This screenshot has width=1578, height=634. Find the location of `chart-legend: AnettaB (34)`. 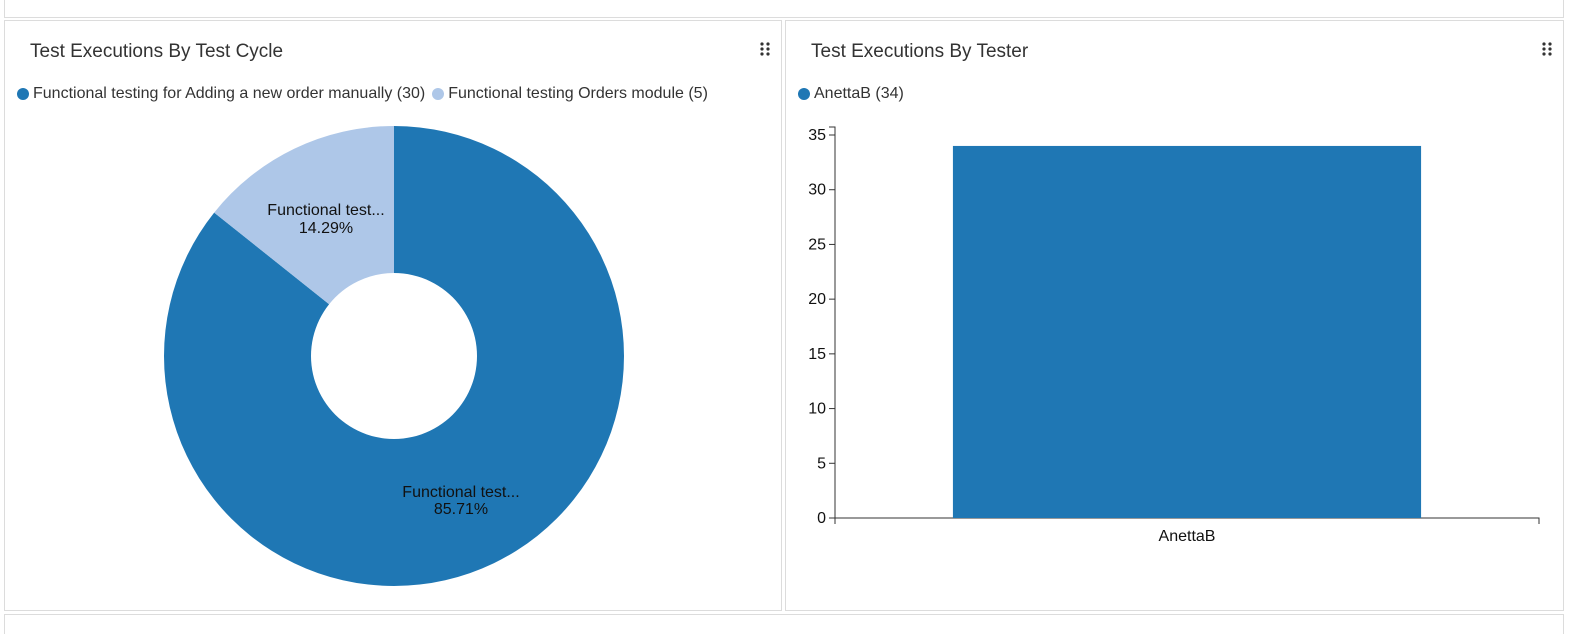

chart-legend: AnettaB (34) is located at coordinates (854, 94).